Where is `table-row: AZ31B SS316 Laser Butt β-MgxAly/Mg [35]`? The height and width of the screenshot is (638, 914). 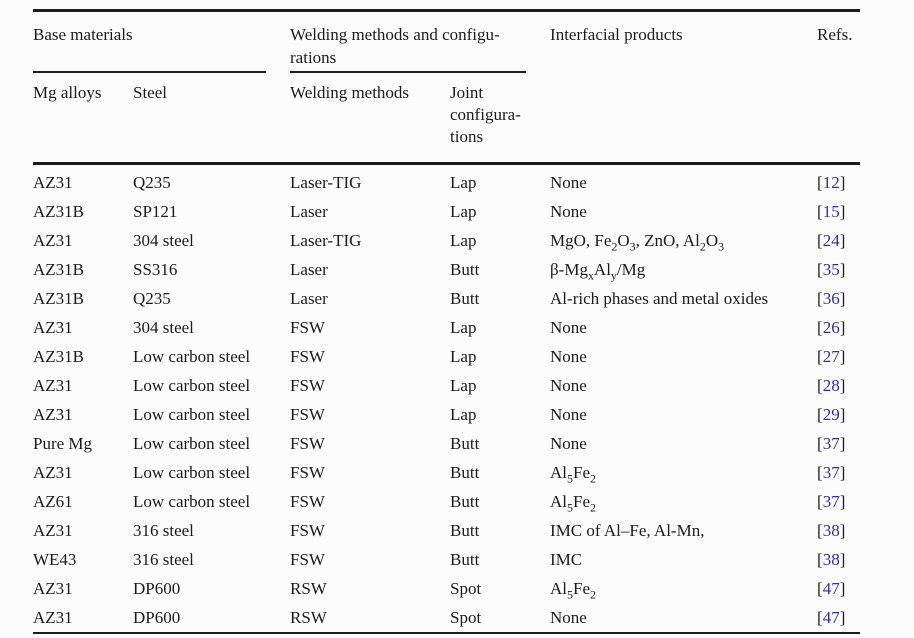 table-row: AZ31B SS316 Laser Butt β-MgxAly/Mg [35] is located at coordinates (446, 269).